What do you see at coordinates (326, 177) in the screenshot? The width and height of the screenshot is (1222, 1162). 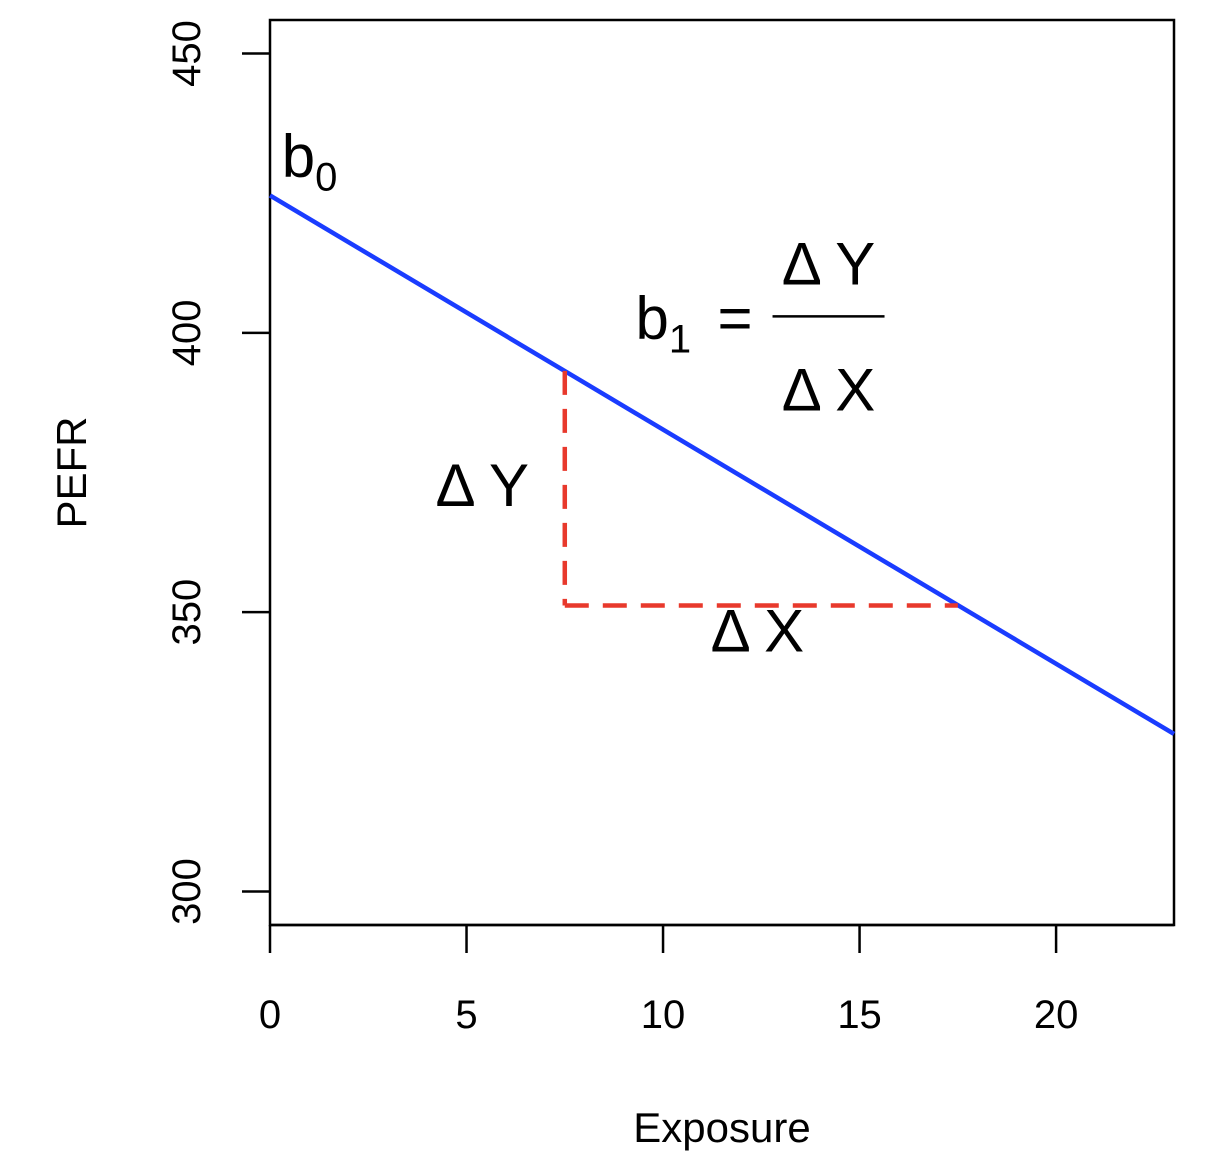 I see `intercept-subscript: 0` at bounding box center [326, 177].